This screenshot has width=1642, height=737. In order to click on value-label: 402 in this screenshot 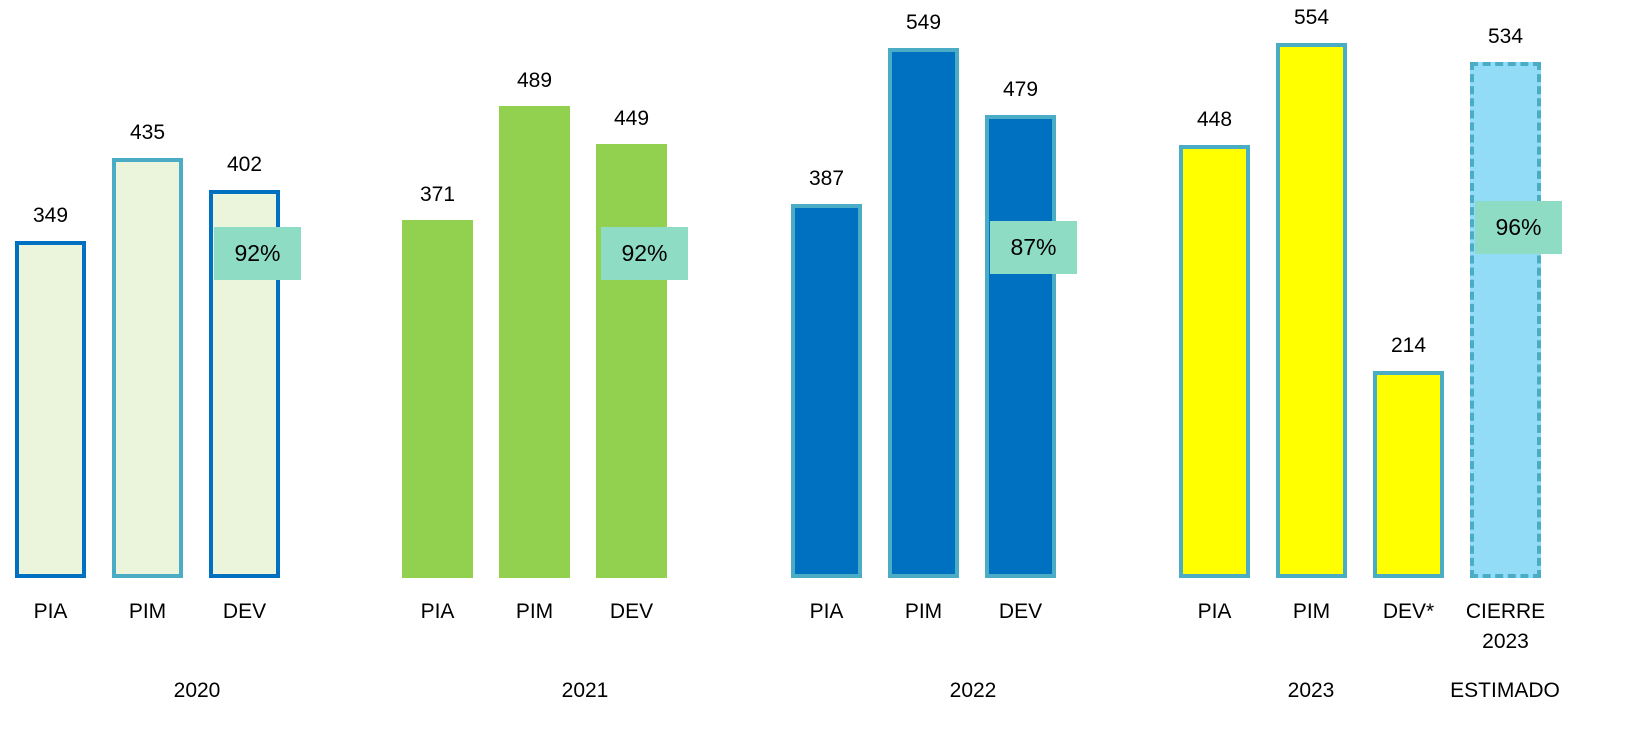, I will do `click(244, 164)`.